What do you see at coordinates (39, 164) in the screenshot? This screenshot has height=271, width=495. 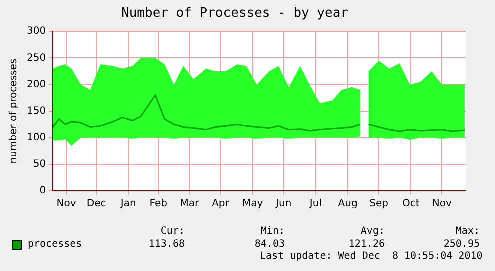 I see `y-tick-label: 50` at bounding box center [39, 164].